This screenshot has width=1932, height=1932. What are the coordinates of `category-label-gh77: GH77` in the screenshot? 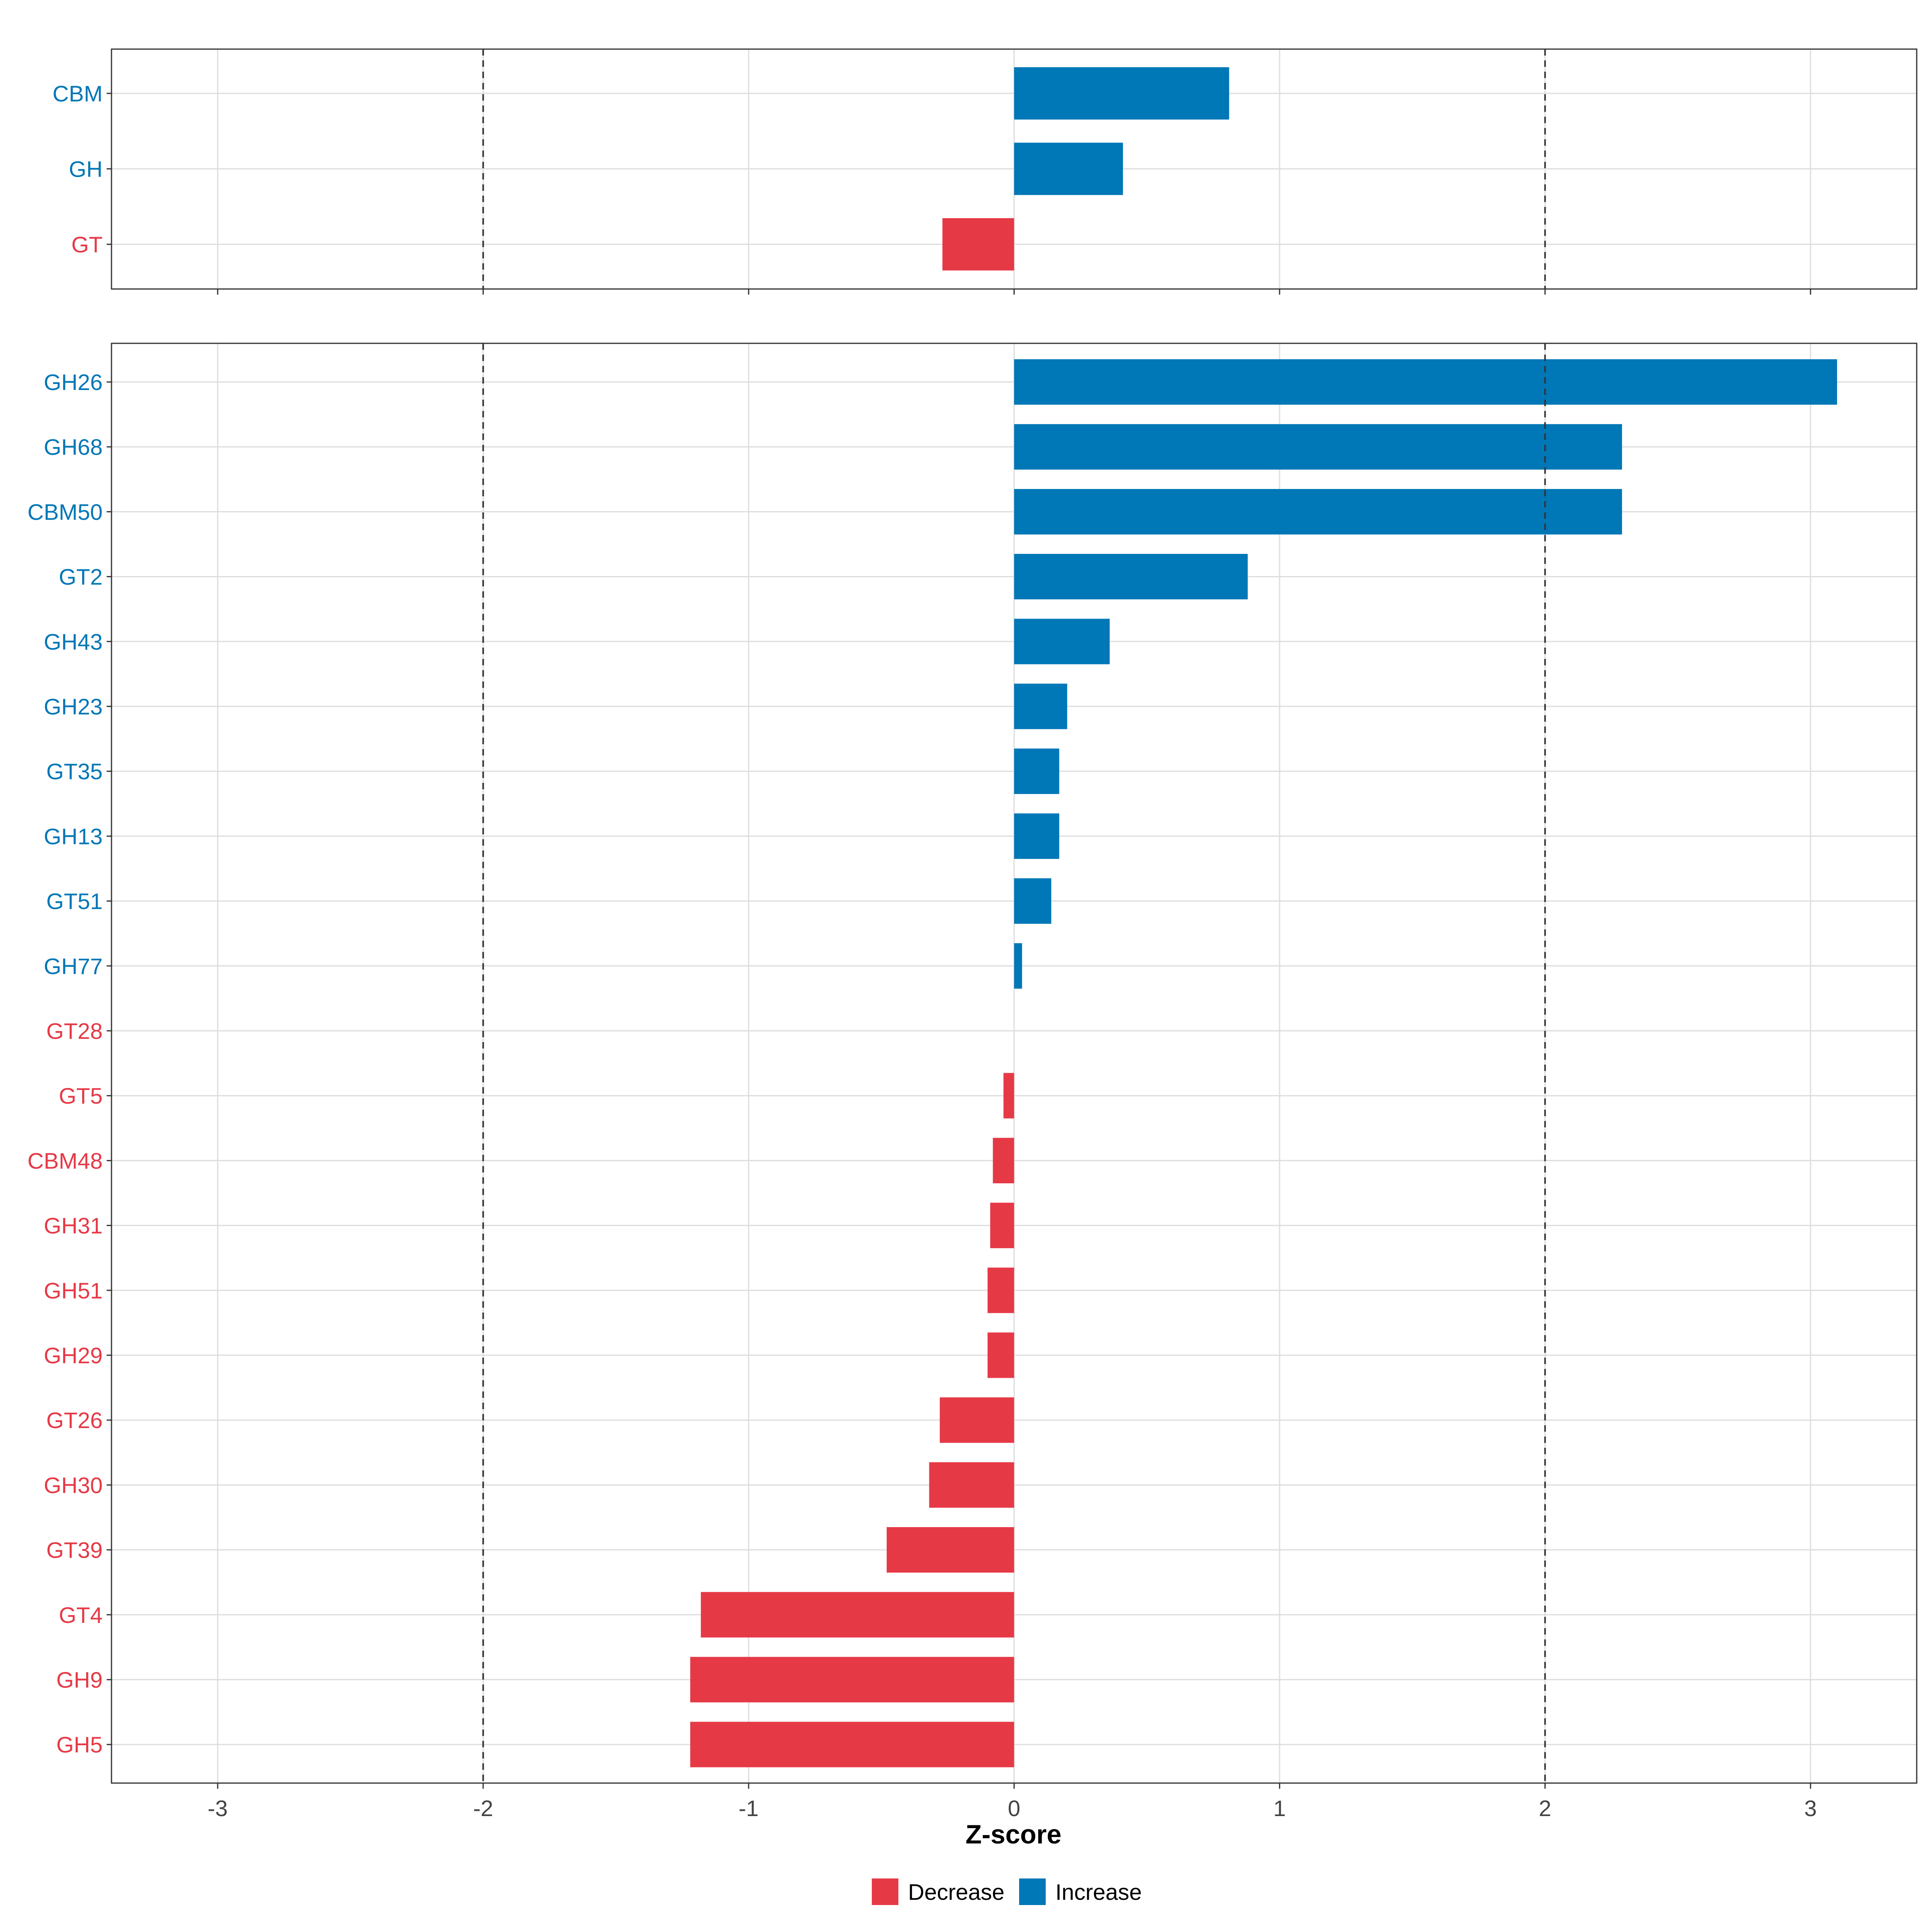 It's located at (73, 966).